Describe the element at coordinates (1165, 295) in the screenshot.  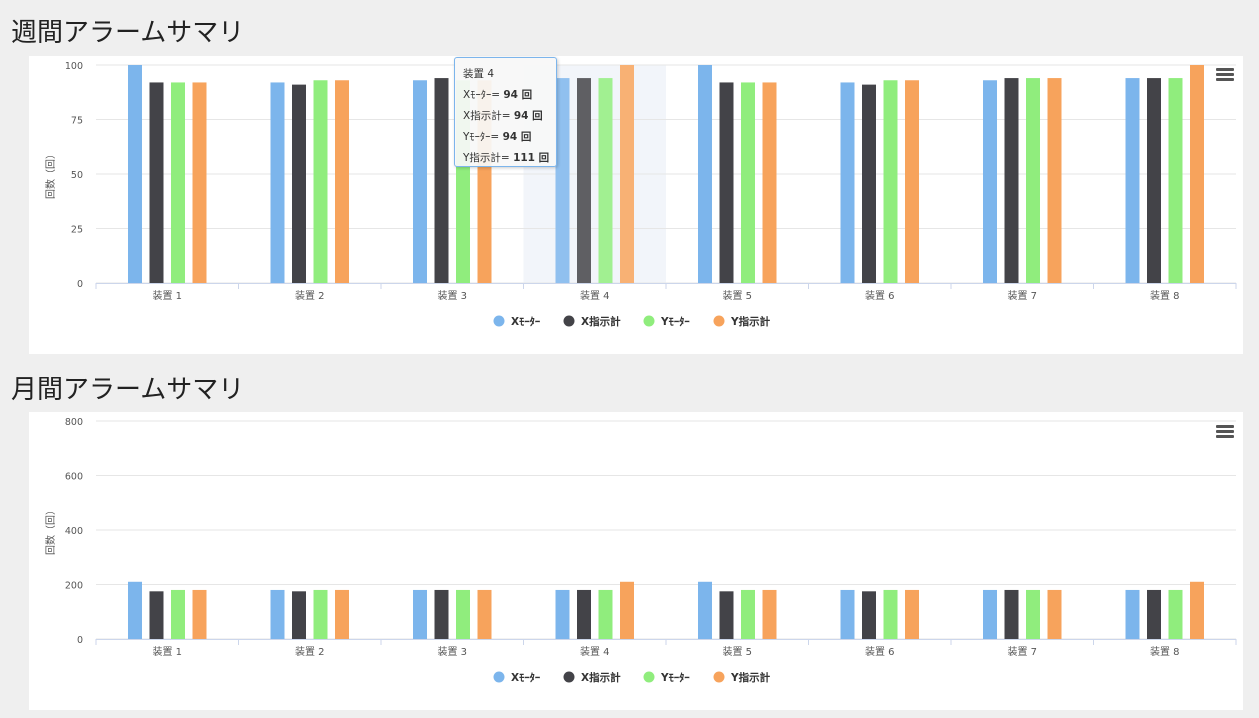
I see `x-tick-label: 装置 8` at that location.